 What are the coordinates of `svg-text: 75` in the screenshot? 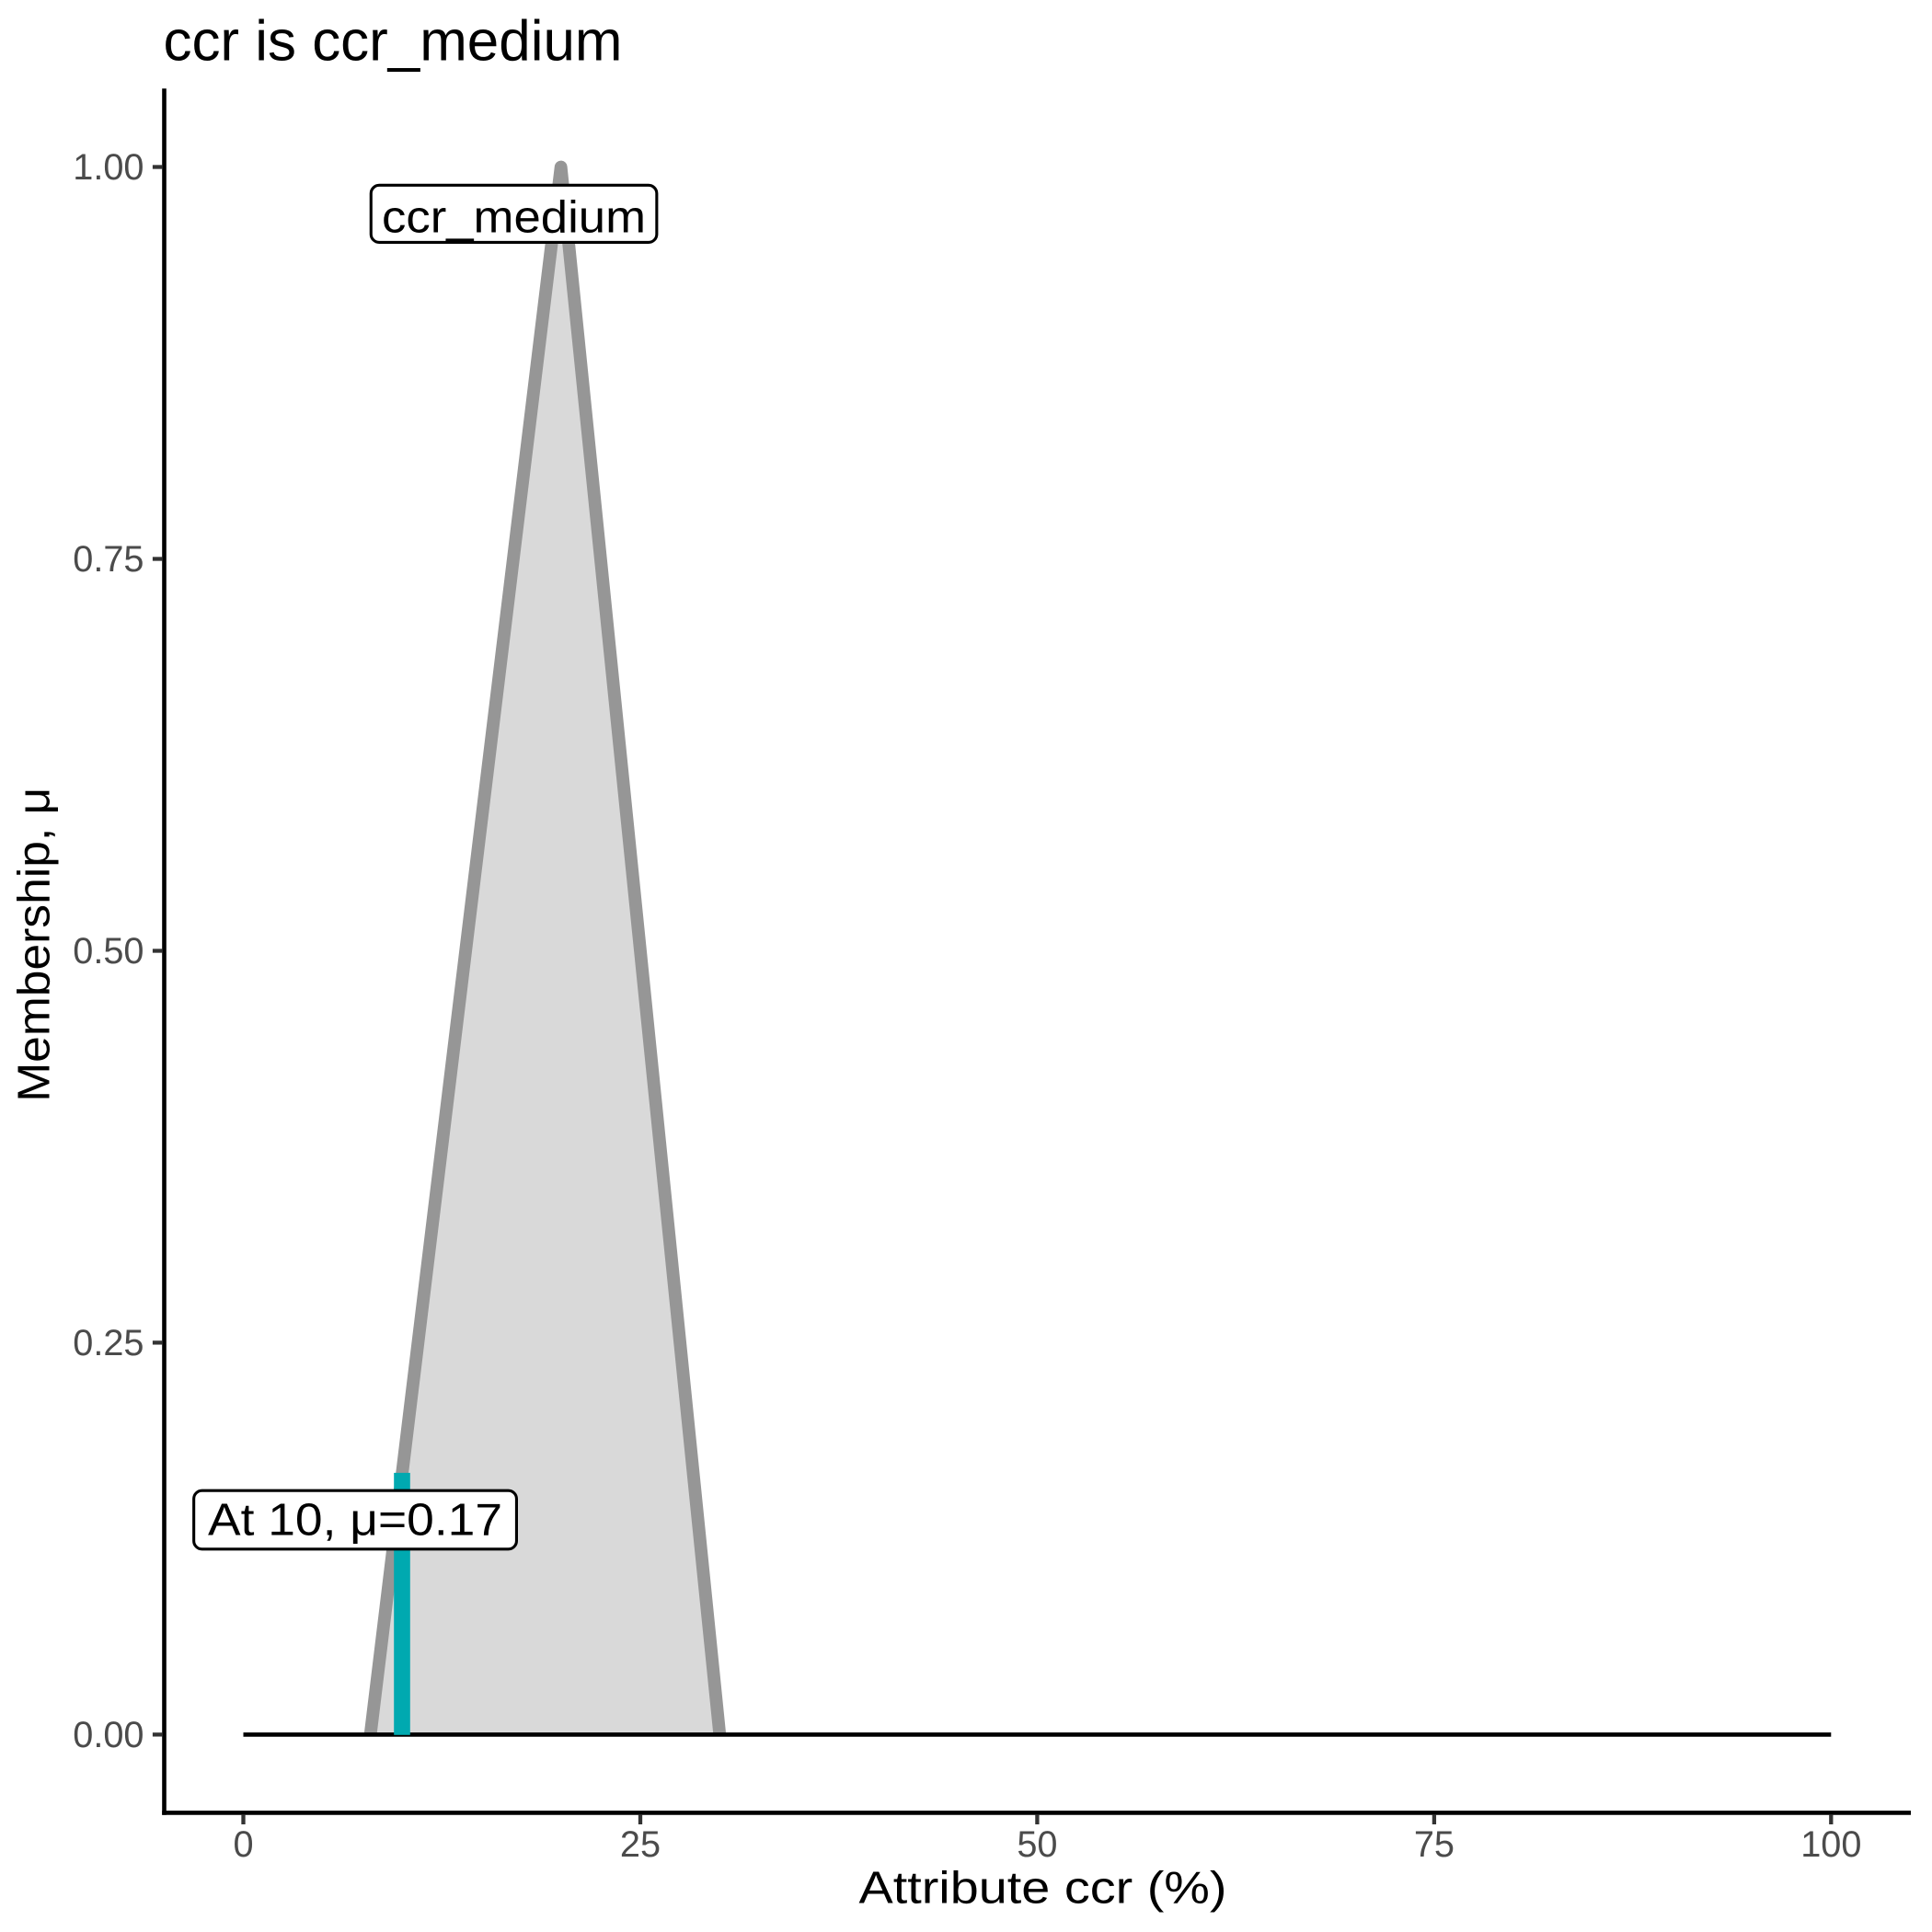 It's located at (1434, 1844).